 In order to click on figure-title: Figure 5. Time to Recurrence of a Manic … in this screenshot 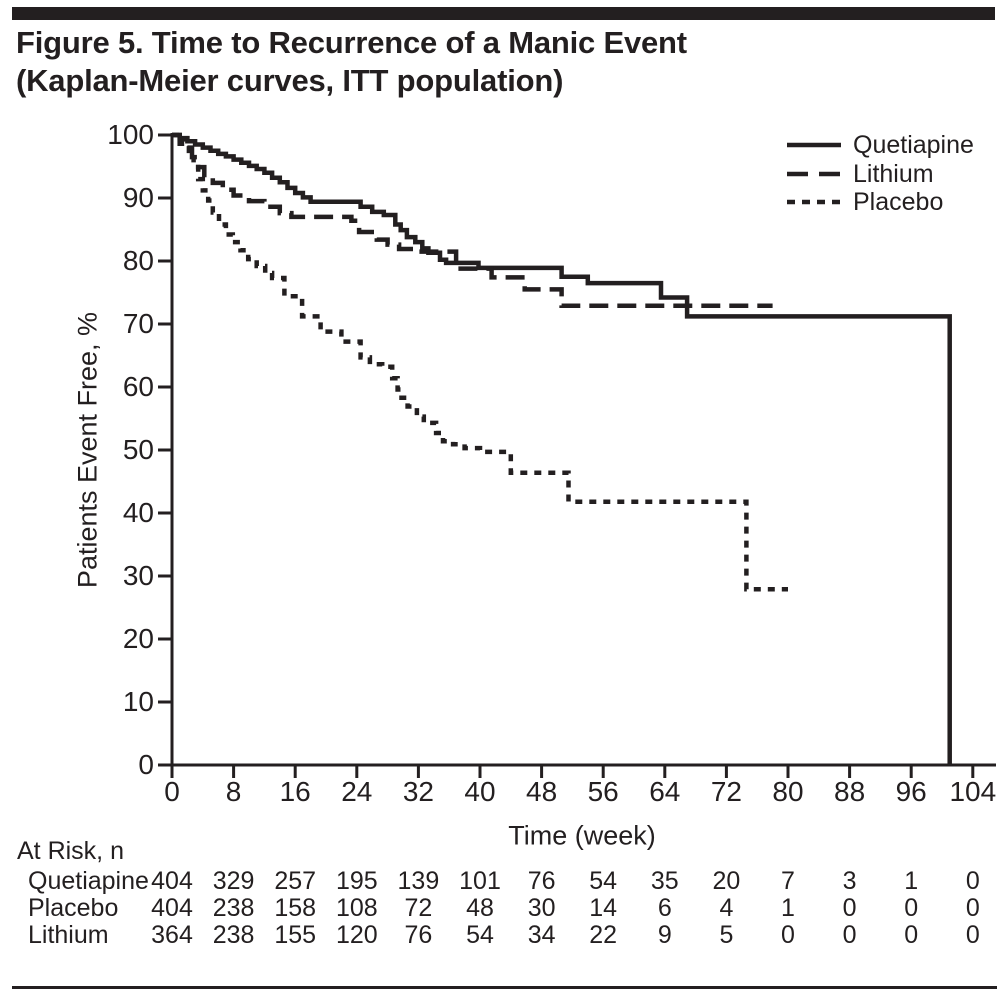, I will do `click(351, 62)`.